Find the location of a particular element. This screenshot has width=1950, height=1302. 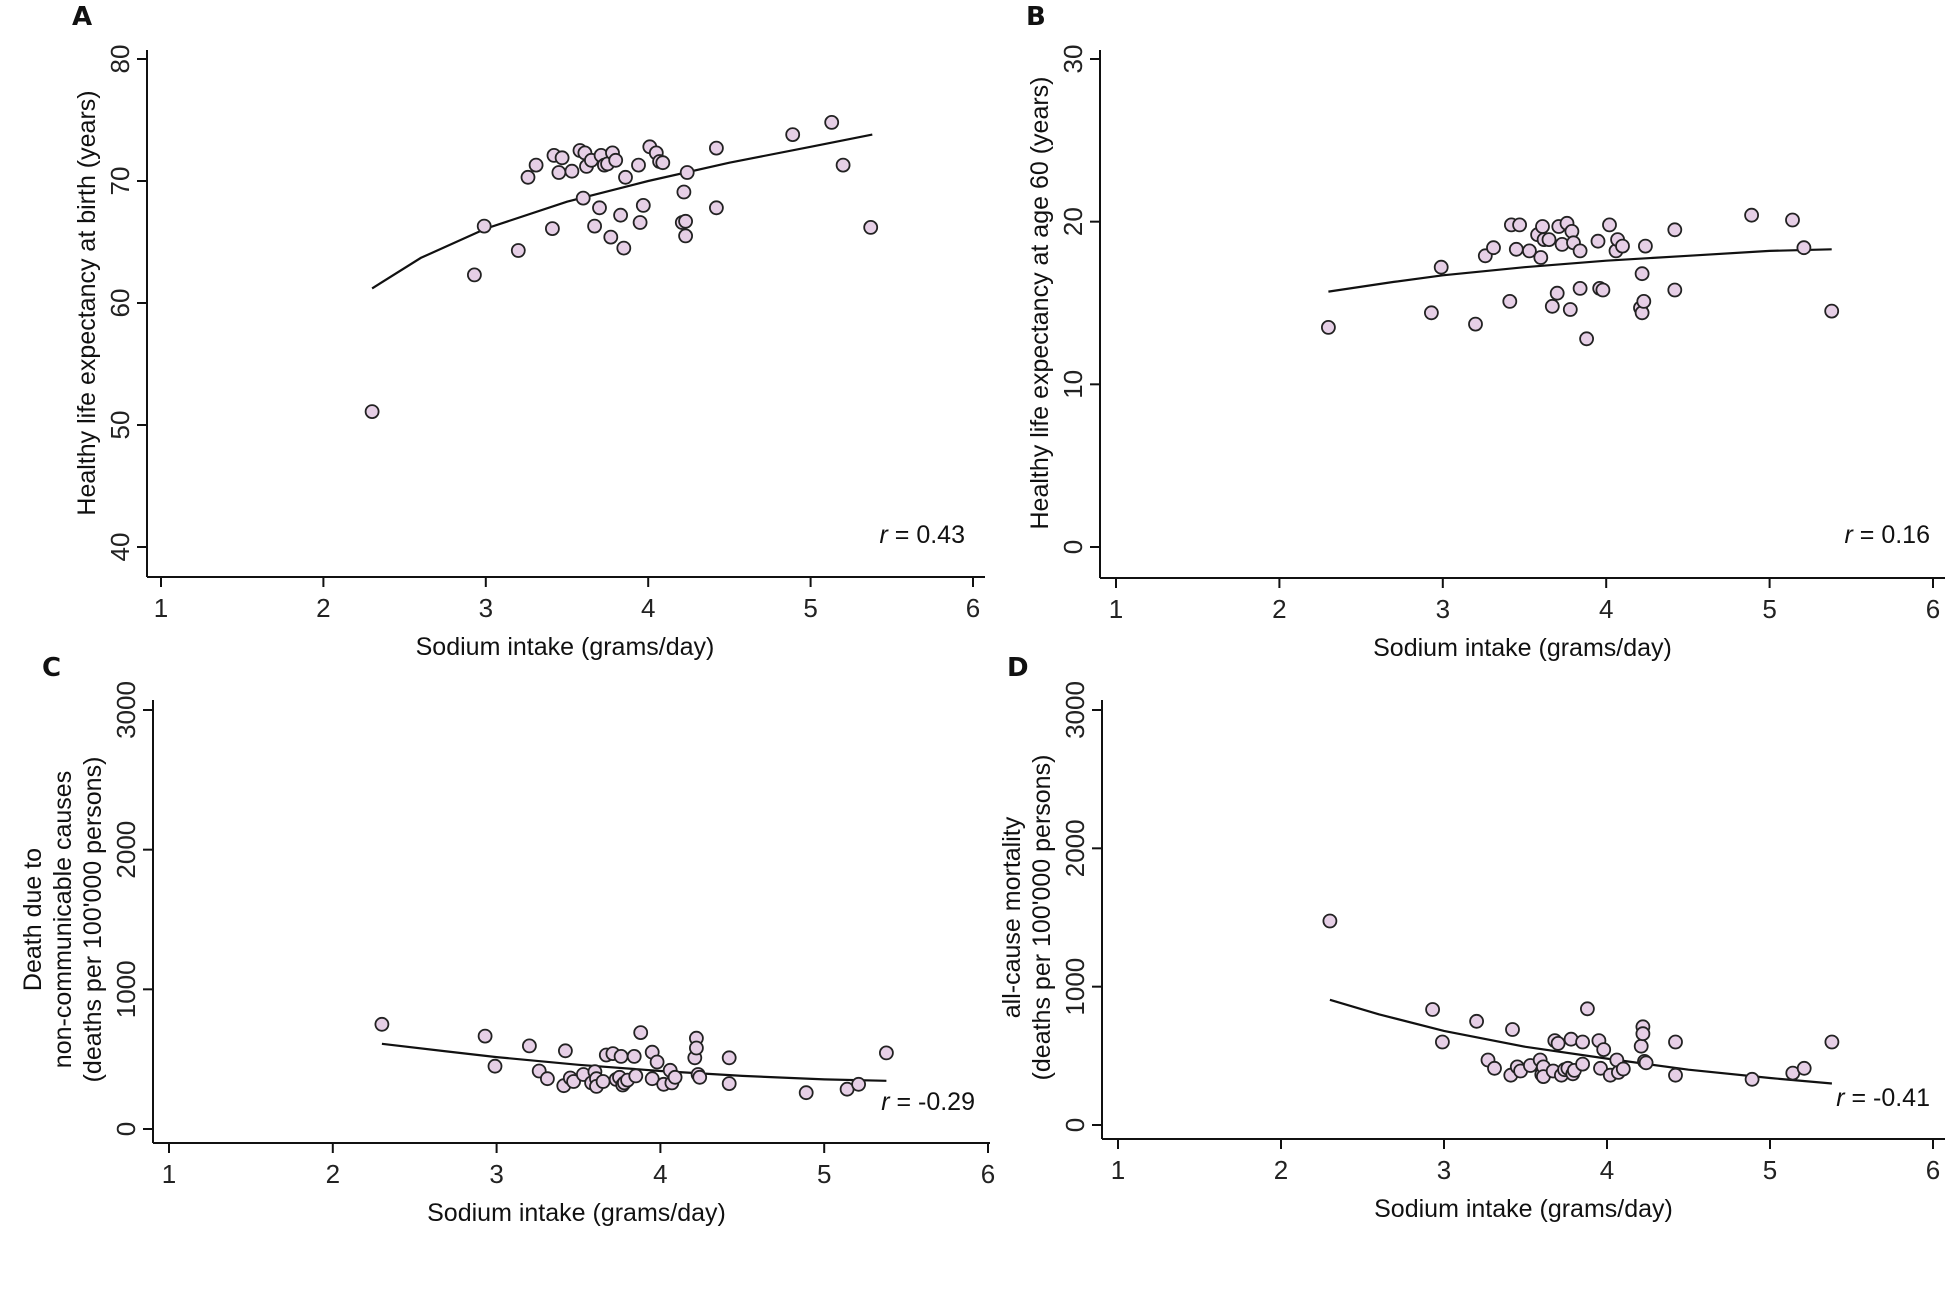

y-tick-label: 60 is located at coordinates (120, 303).